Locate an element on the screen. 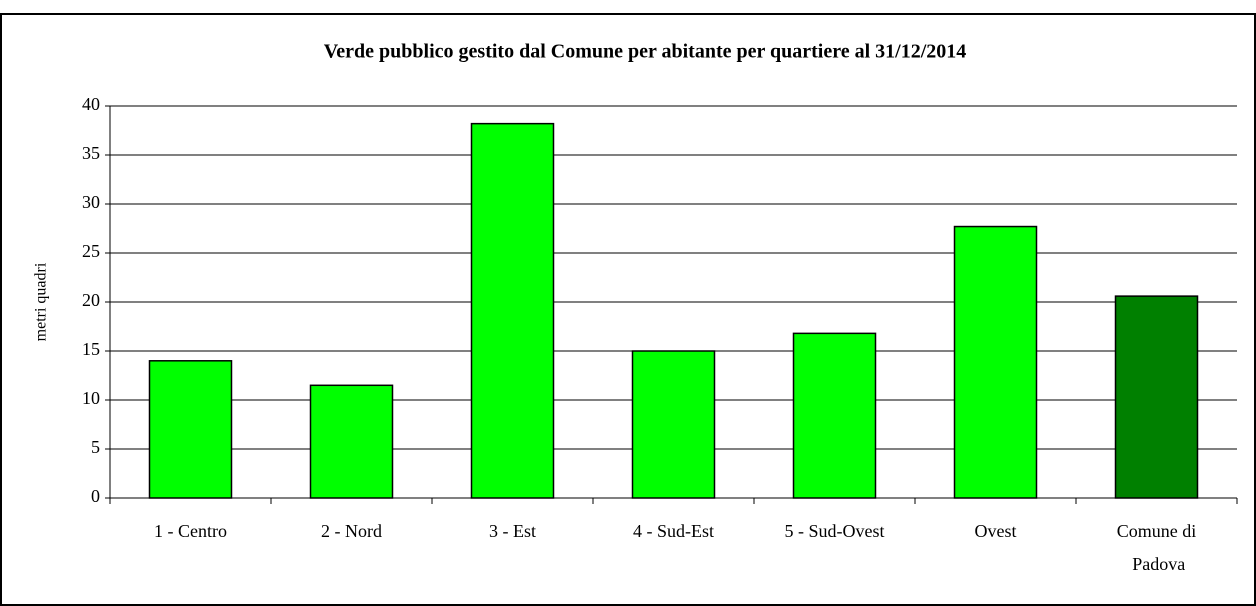 This screenshot has height=606, width=1256. y-tick-label: 15 is located at coordinates (91, 349).